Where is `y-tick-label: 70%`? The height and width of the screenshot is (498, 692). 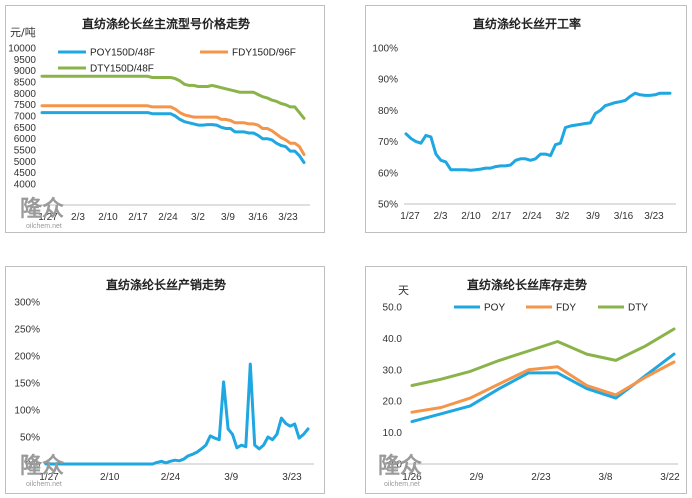 y-tick-label: 70% is located at coordinates (388, 142).